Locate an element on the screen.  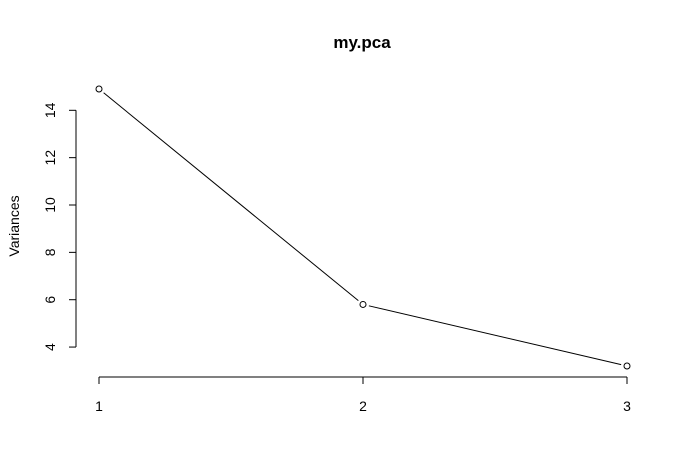
x-tick-label: 3 is located at coordinates (627, 406).